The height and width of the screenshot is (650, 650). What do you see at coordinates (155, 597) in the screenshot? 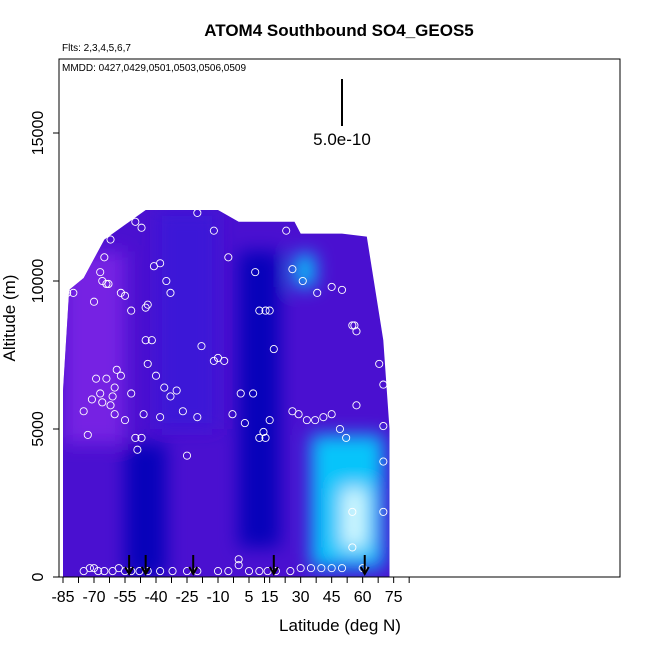
I see `x-tick-label: -40` at bounding box center [155, 597].